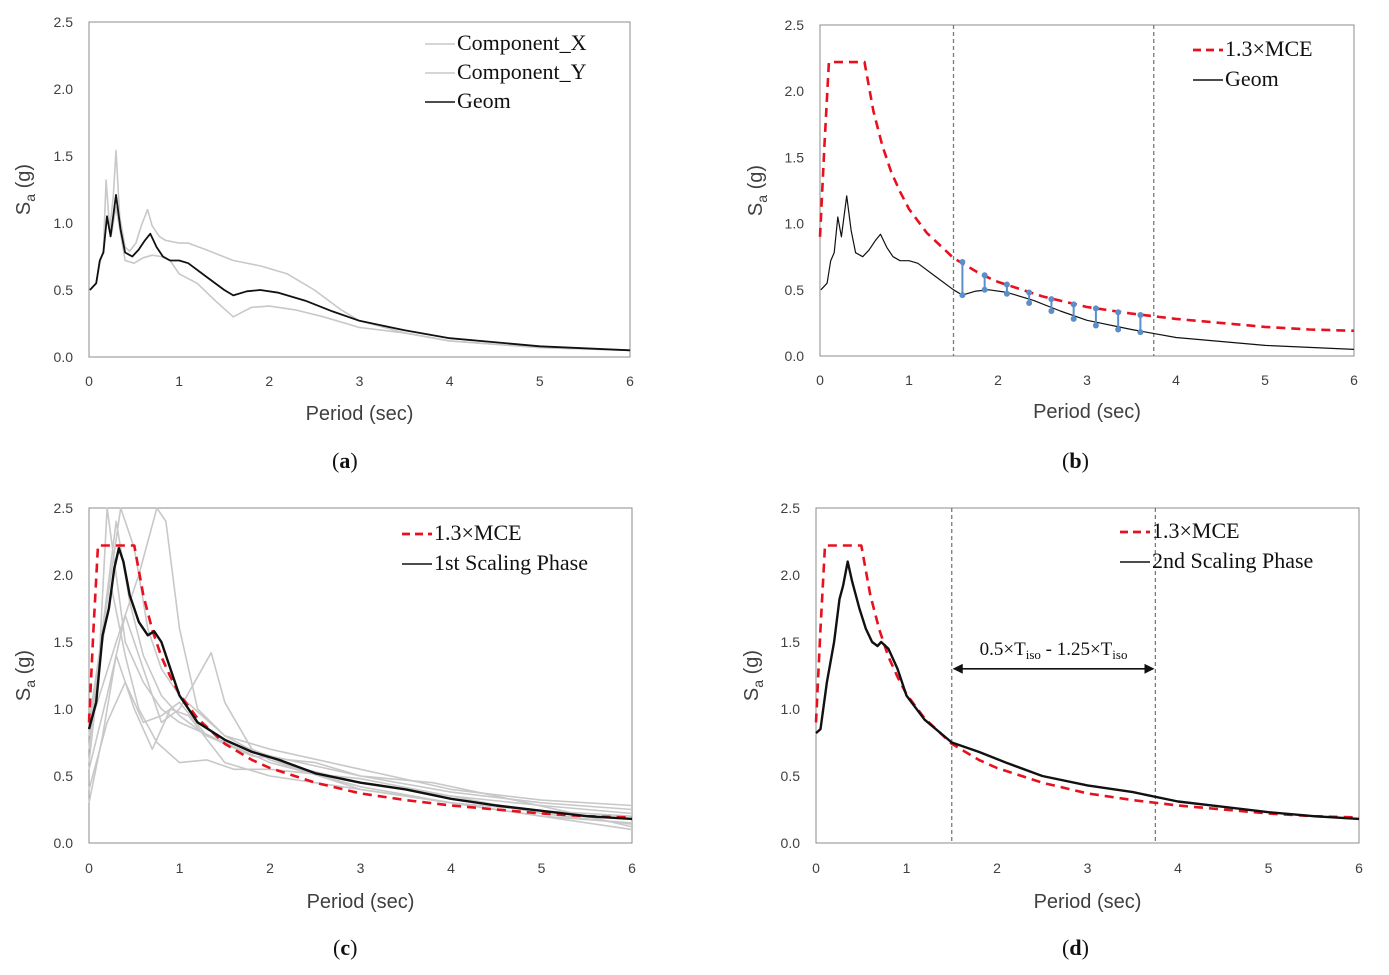 This screenshot has width=1389, height=975. I want to click on series-1st-scaling-phase, so click(360, 684).